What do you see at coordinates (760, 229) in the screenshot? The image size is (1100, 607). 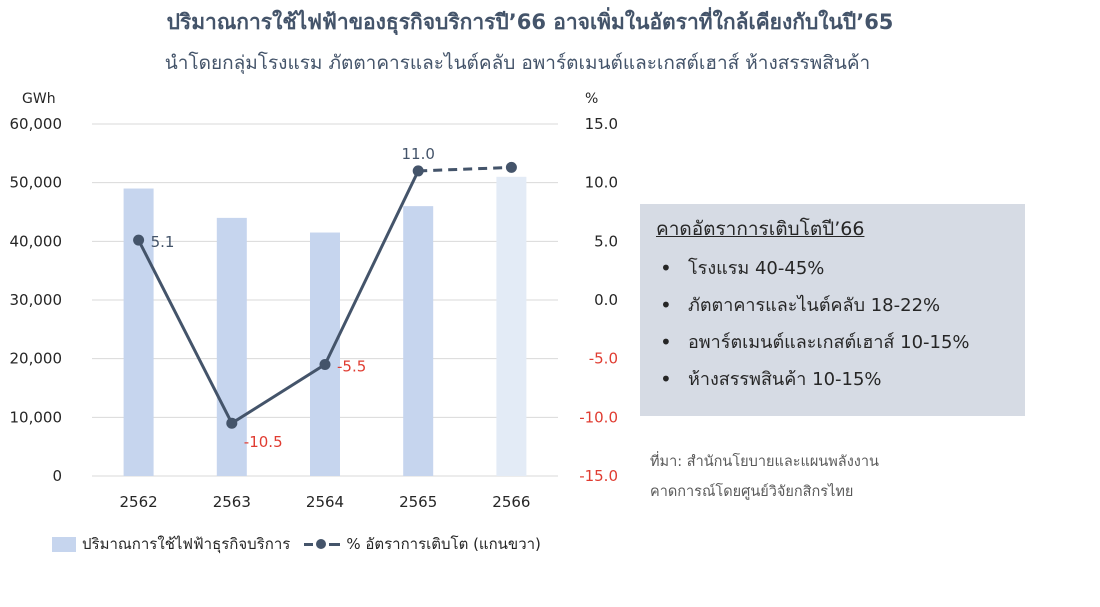 I see `info-box-title: คาดอัตราการเติบโตปี’66` at bounding box center [760, 229].